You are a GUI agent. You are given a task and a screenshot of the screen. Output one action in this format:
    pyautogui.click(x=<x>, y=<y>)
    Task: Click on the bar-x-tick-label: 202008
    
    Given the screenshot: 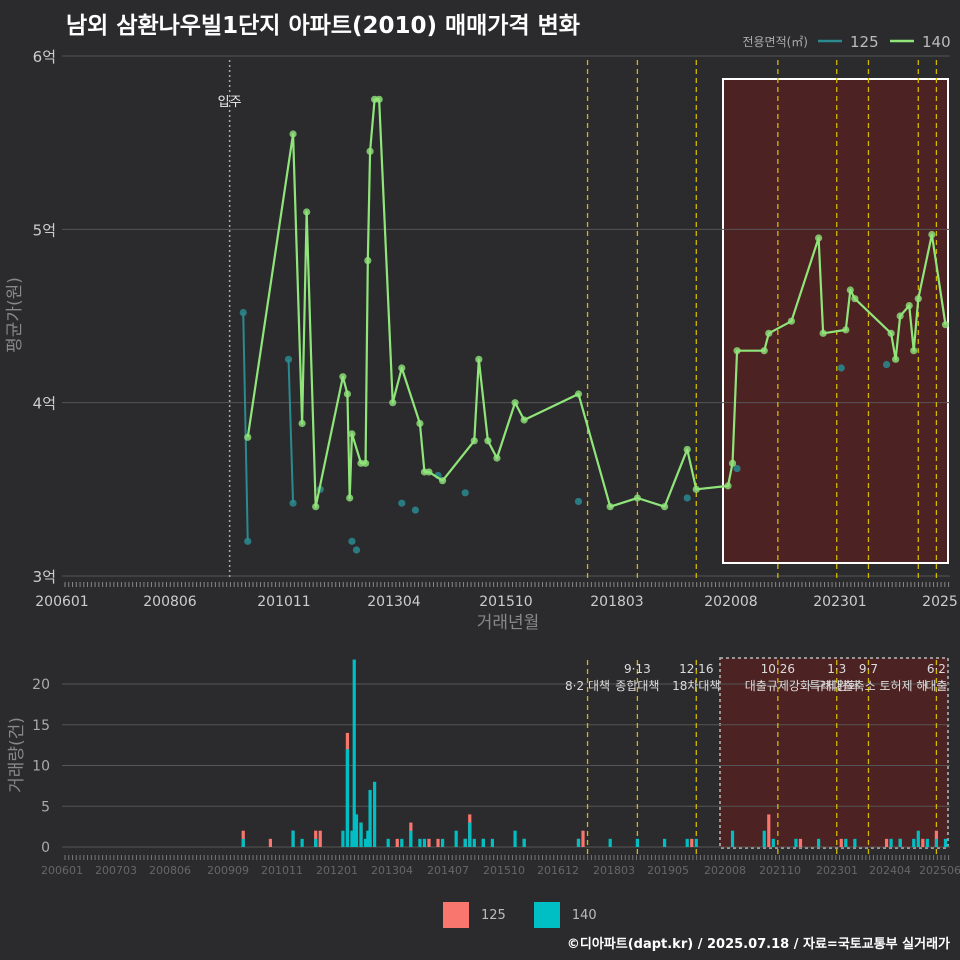 What is the action you would take?
    pyautogui.click(x=725, y=870)
    